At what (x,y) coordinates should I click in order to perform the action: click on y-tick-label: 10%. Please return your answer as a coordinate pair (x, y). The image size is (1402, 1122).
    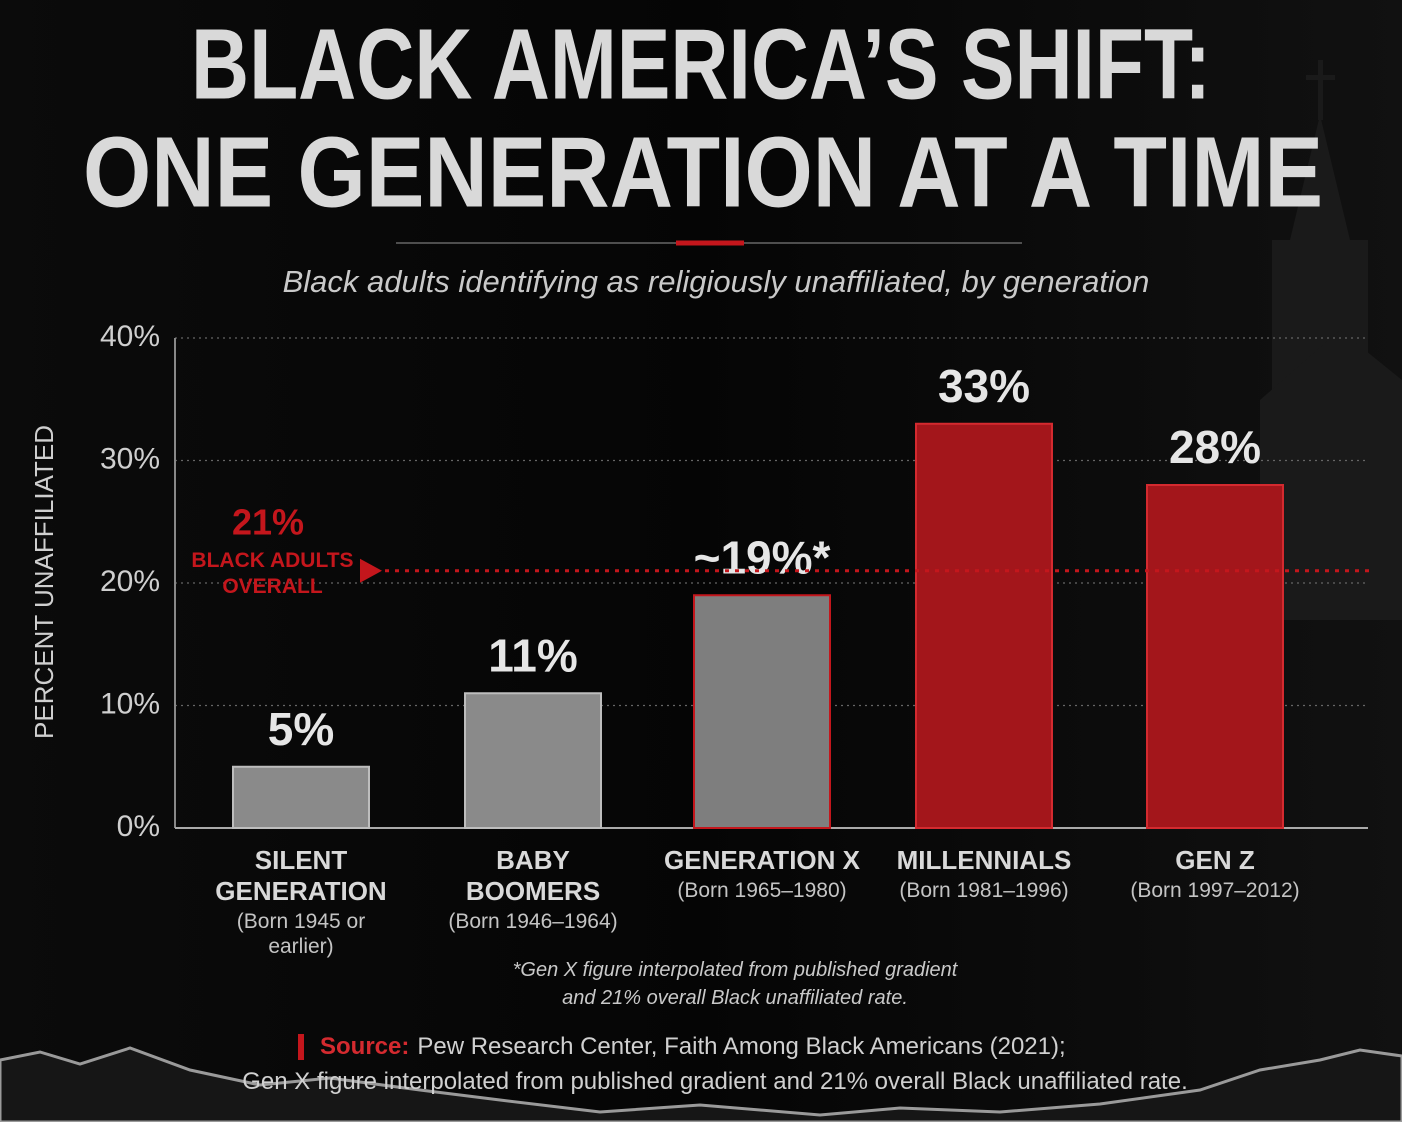
    Looking at the image, I should click on (130, 703).